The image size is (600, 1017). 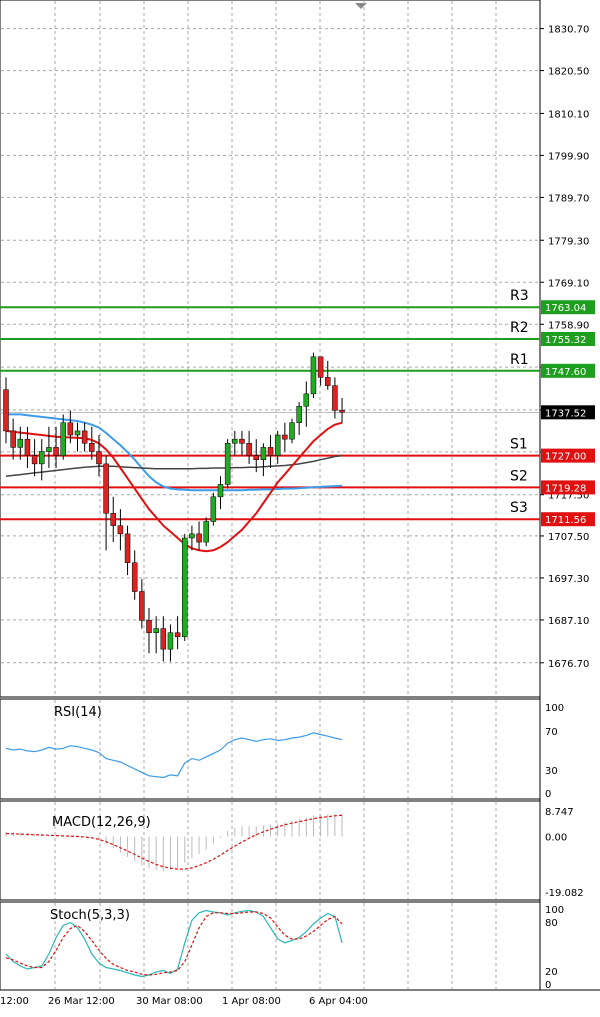 What do you see at coordinates (568, 156) in the screenshot?
I see `price-tick-label: 1799.90` at bounding box center [568, 156].